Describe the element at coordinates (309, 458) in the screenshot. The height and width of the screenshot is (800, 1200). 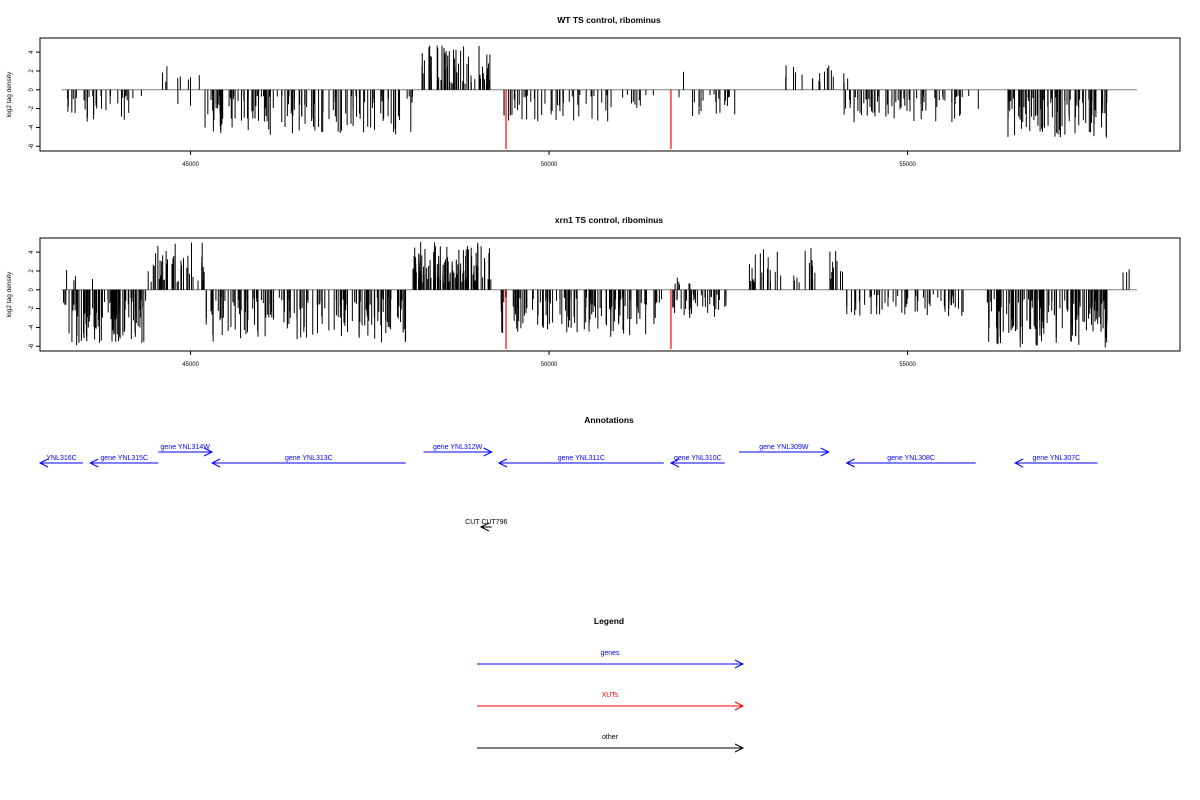
I see `gene-label: gene YNL313C` at that location.